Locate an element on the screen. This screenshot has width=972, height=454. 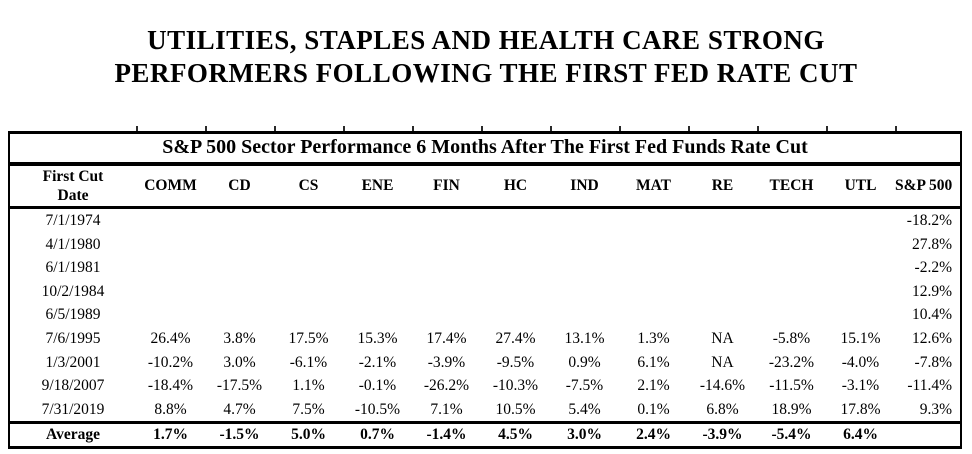
average-value-cell: 2.4% is located at coordinates (653, 434).